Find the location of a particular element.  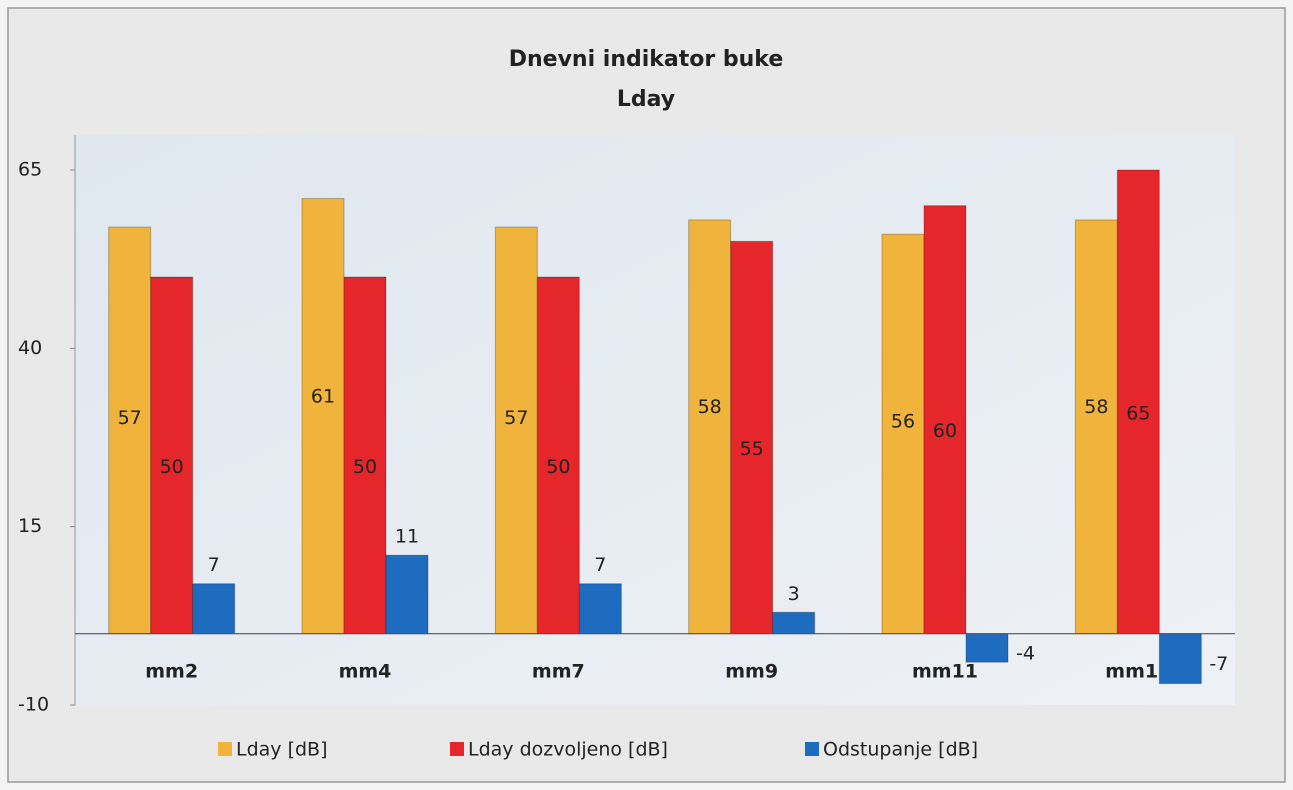

value-label: 60 is located at coordinates (945, 431).